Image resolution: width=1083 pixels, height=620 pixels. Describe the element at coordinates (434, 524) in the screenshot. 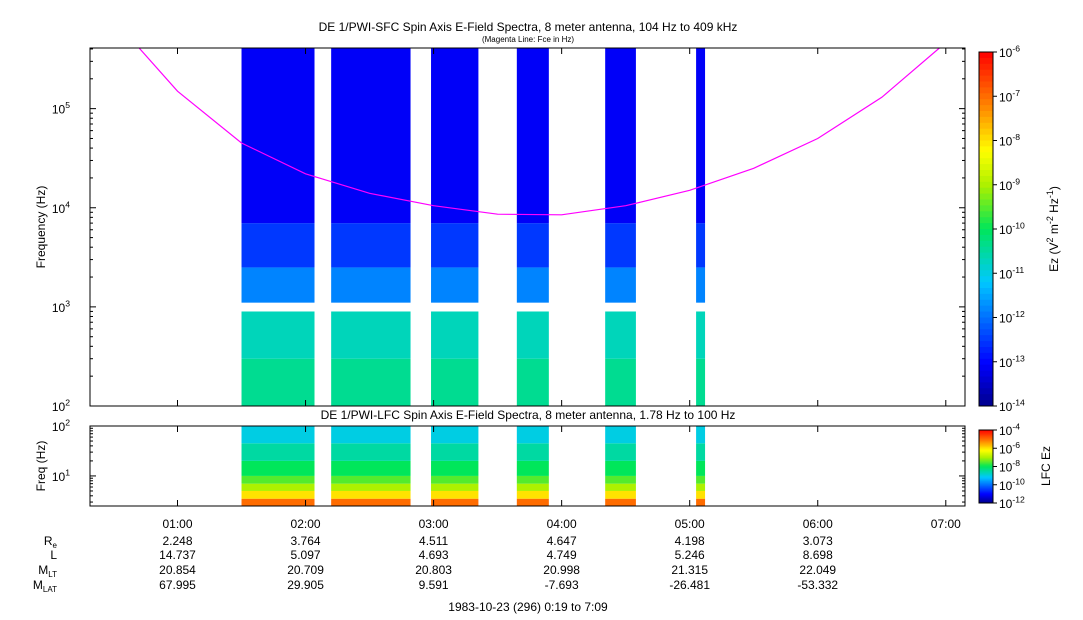

I see `time-tick-label-2: 03:00` at that location.